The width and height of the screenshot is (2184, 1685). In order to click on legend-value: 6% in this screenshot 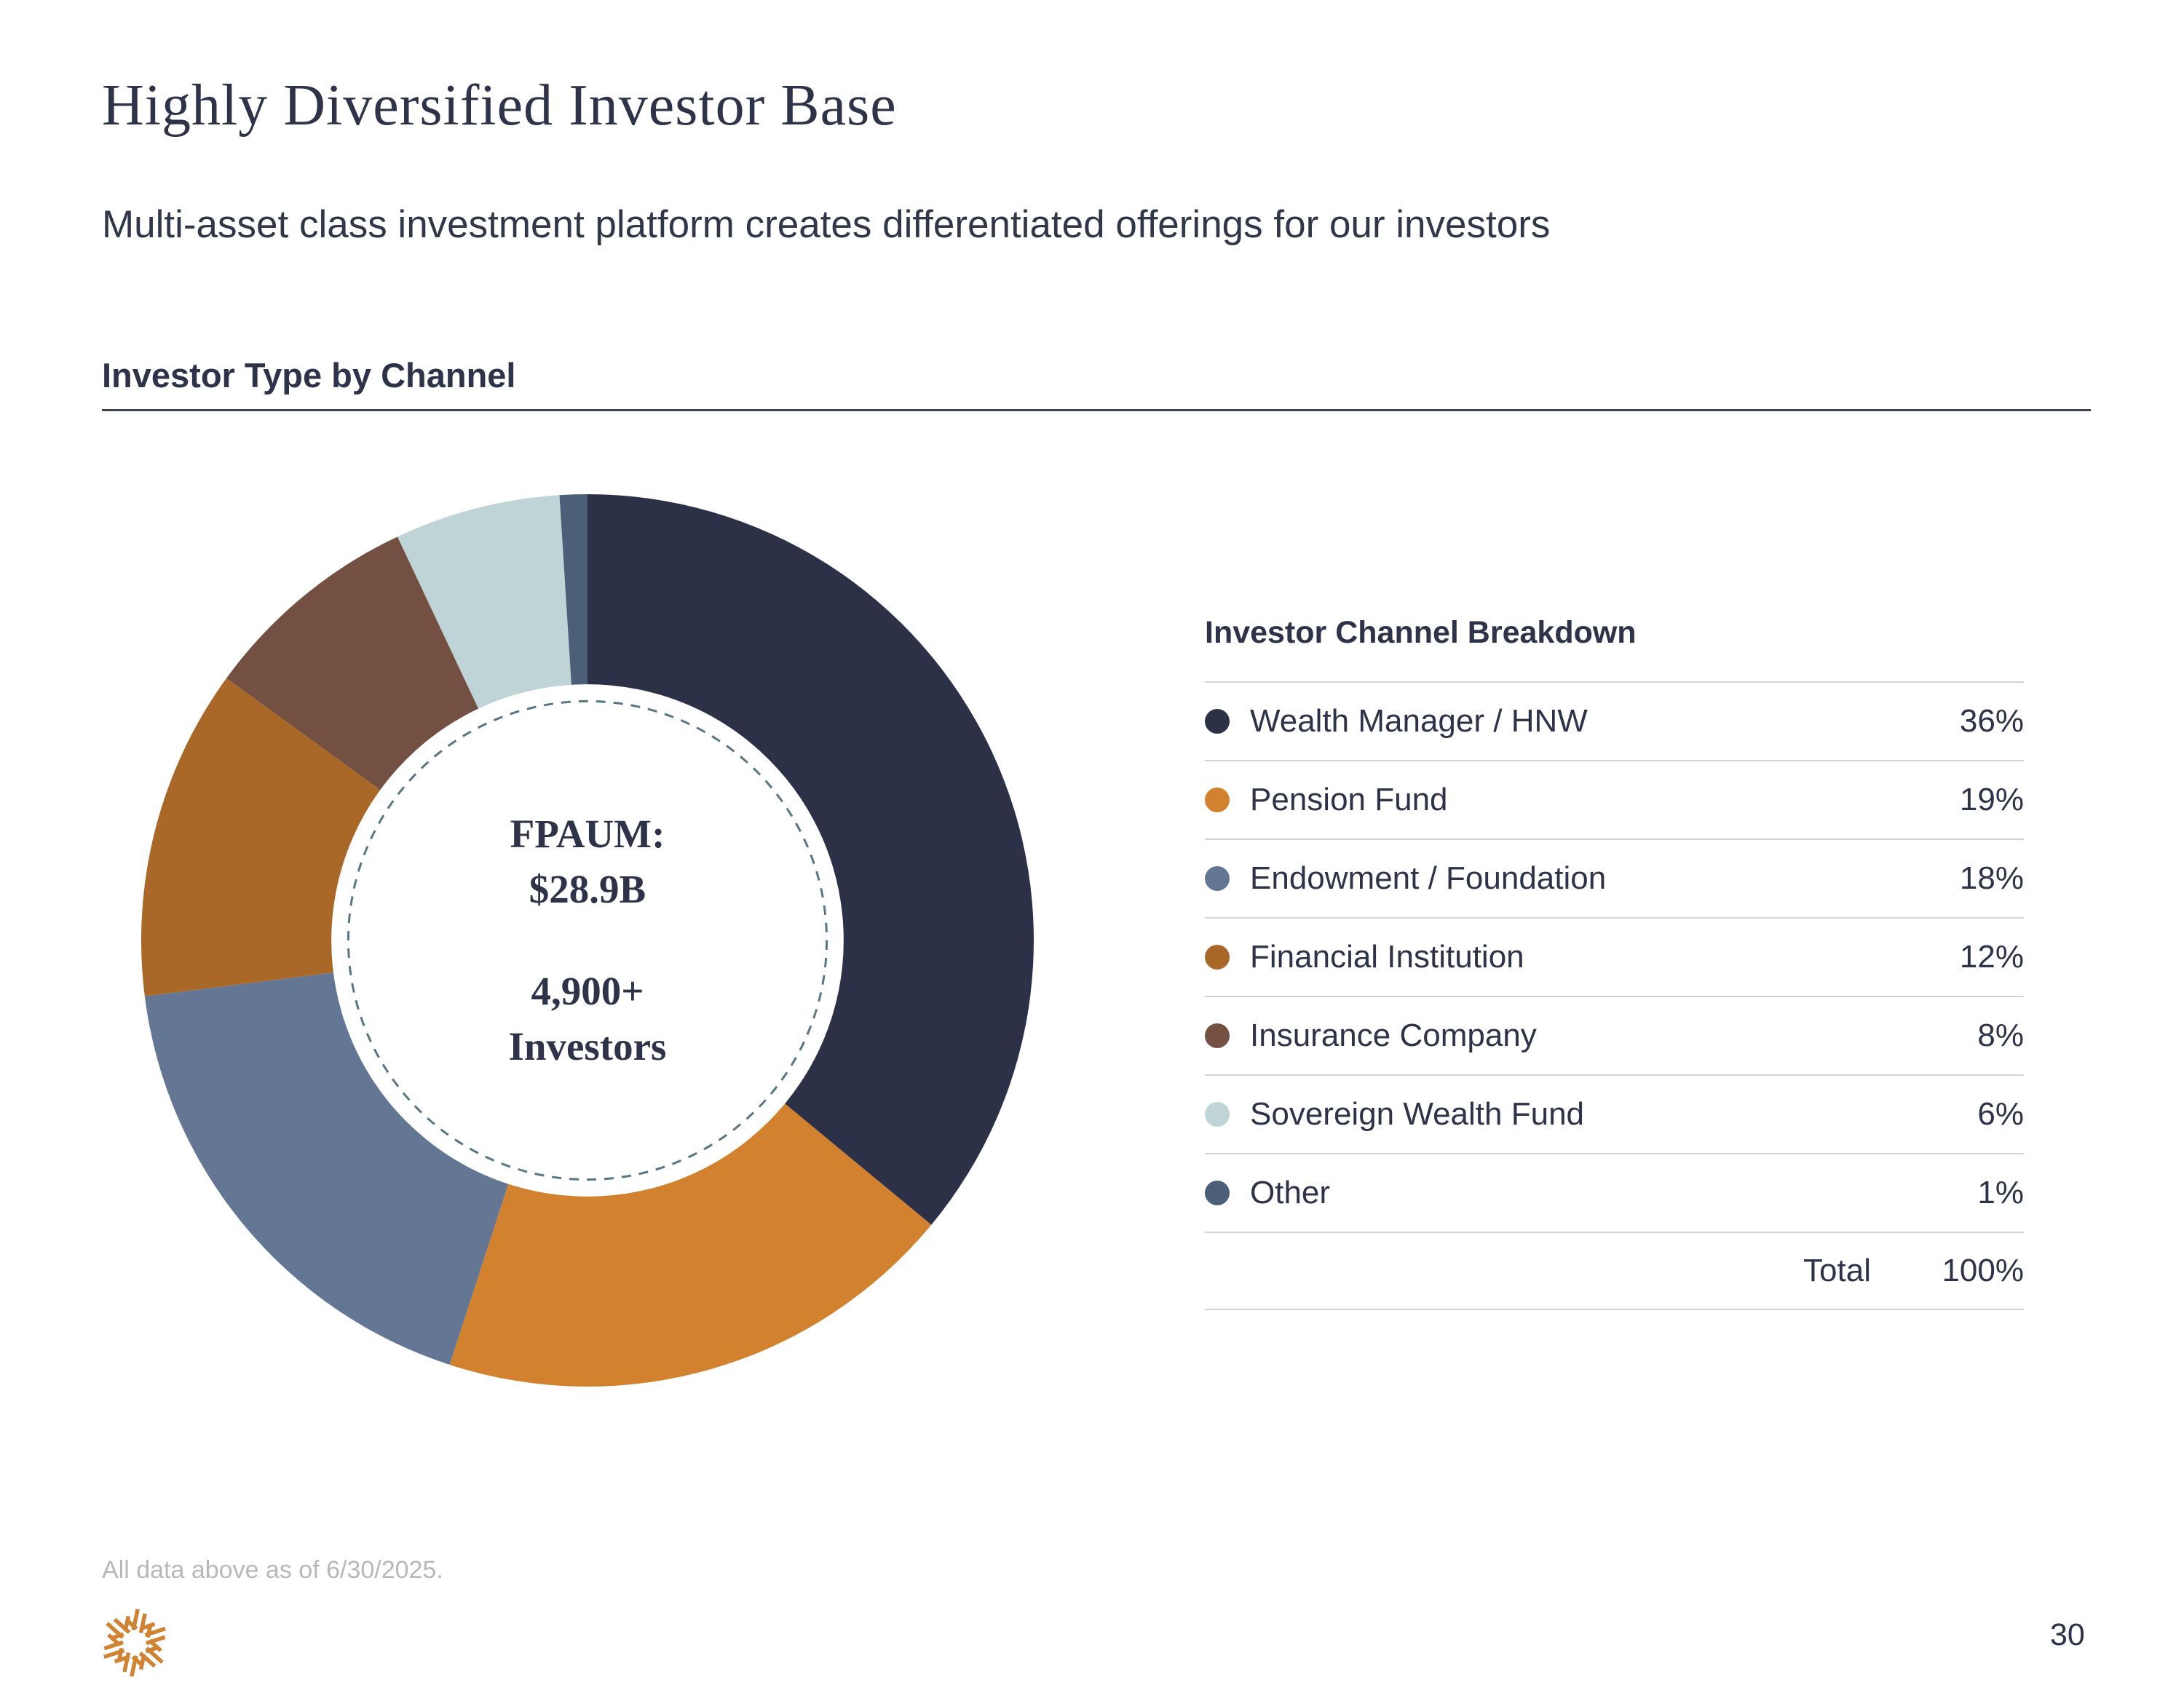, I will do `click(2000, 1114)`.